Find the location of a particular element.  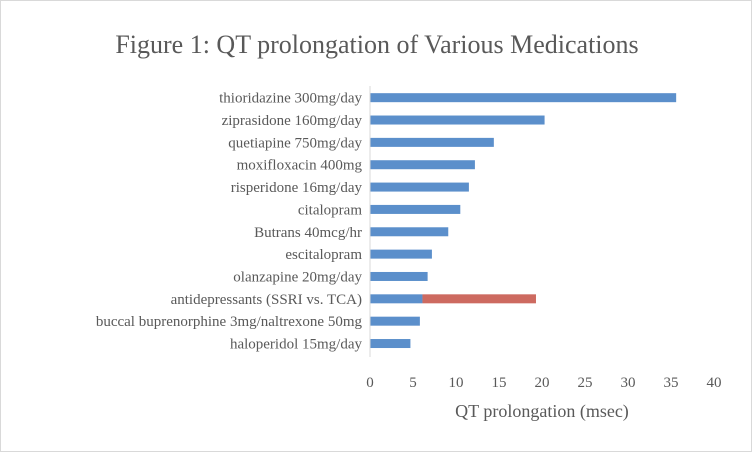

category-label: quetiapine 750mg/day is located at coordinates (295, 143).